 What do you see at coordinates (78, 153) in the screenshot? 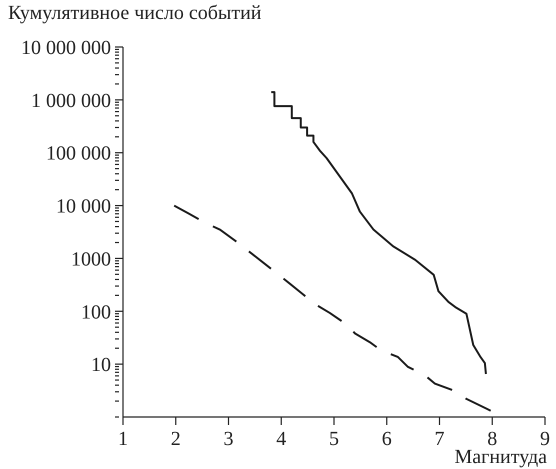
I see `y-tick-label: 100 000` at bounding box center [78, 153].